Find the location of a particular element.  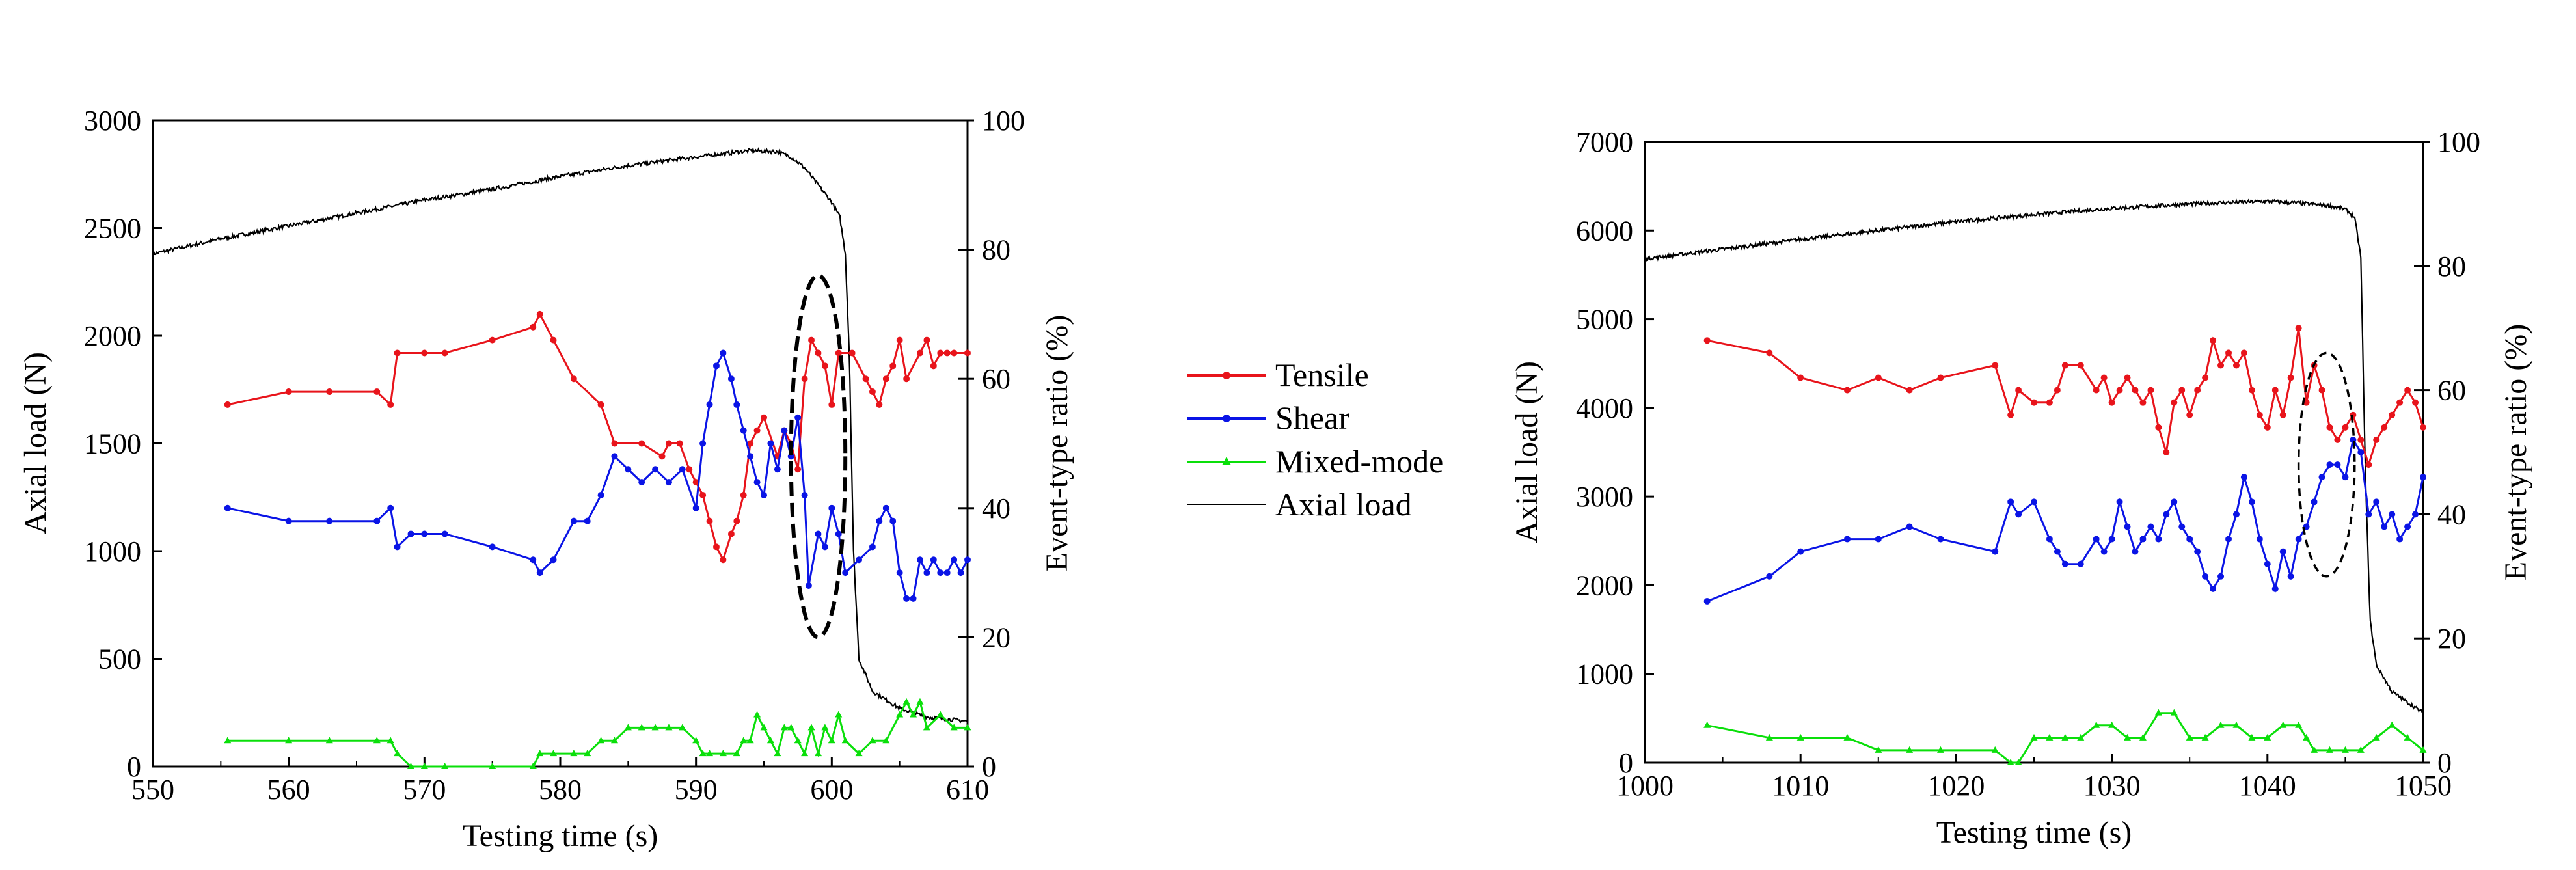

legend-item-shear: Shear is located at coordinates (1268, 418).